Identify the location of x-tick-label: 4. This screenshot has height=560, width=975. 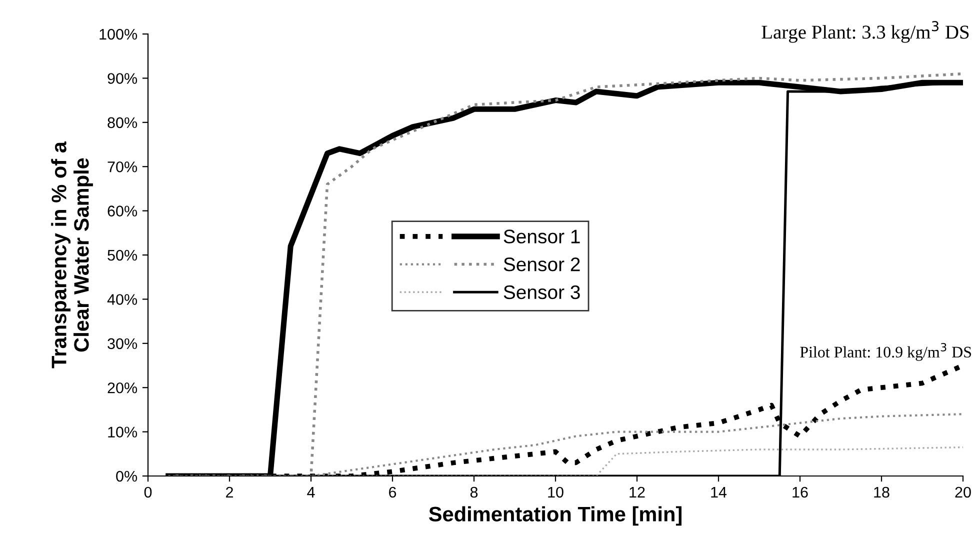
(311, 492).